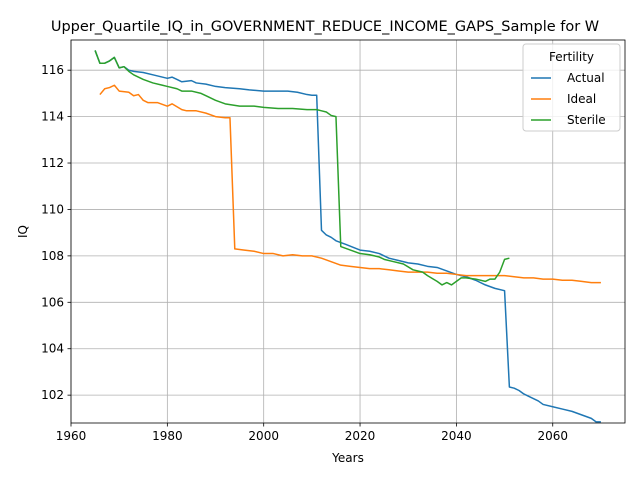 This screenshot has width=640, height=480. Describe the element at coordinates (552, 436) in the screenshot. I see `x-tick-label: 2060` at that location.